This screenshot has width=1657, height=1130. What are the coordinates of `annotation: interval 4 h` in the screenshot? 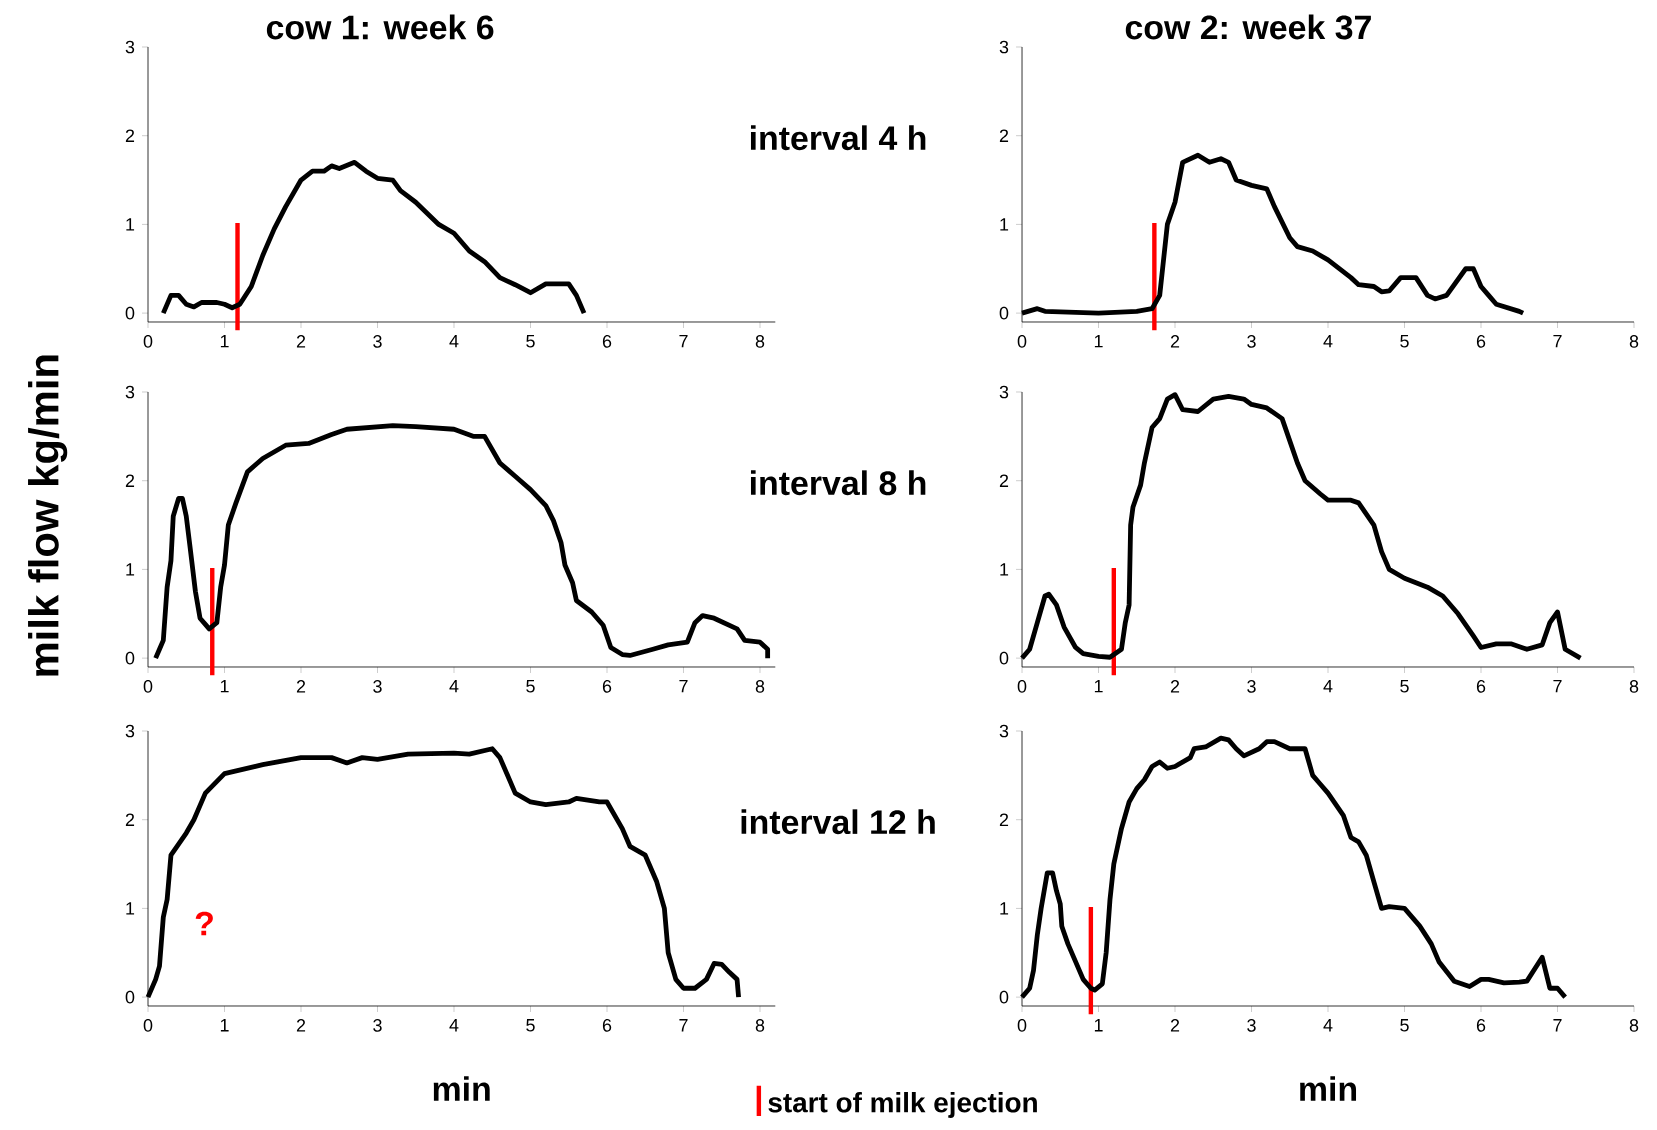 It's located at (838, 138).